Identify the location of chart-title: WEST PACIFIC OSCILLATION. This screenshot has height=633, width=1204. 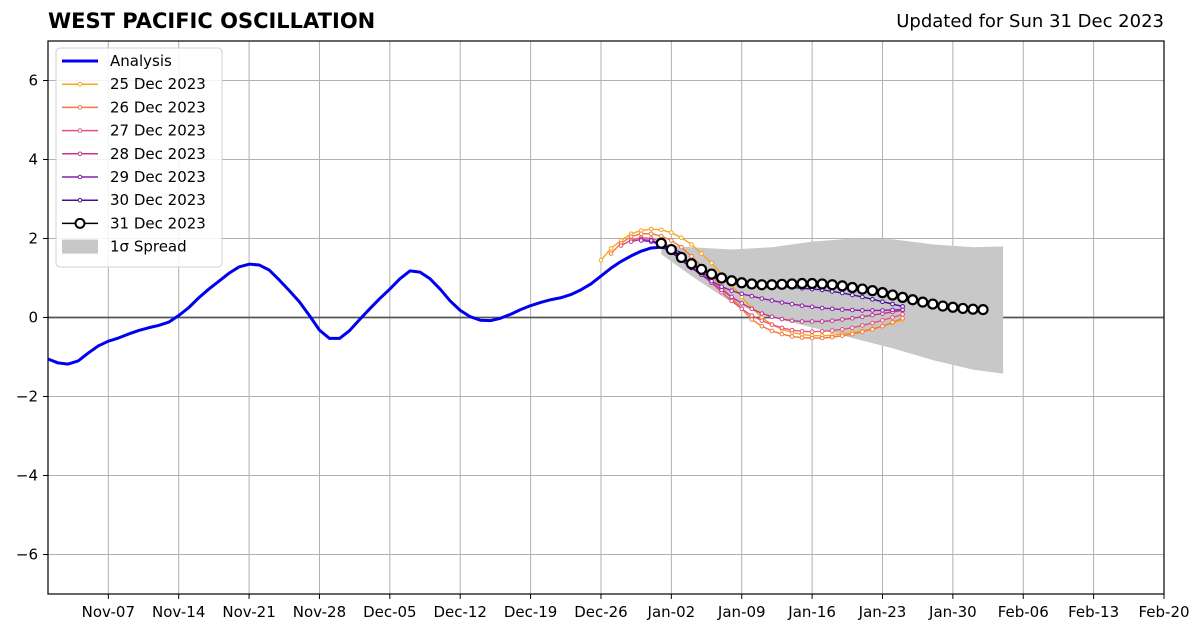
(212, 21).